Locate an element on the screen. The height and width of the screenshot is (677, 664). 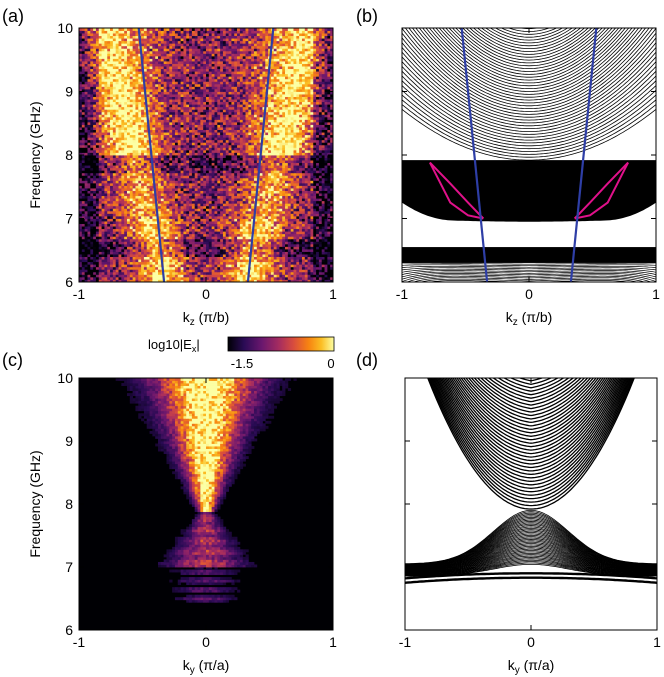
panel-c-xtick-label: 0 is located at coordinates (206, 642).